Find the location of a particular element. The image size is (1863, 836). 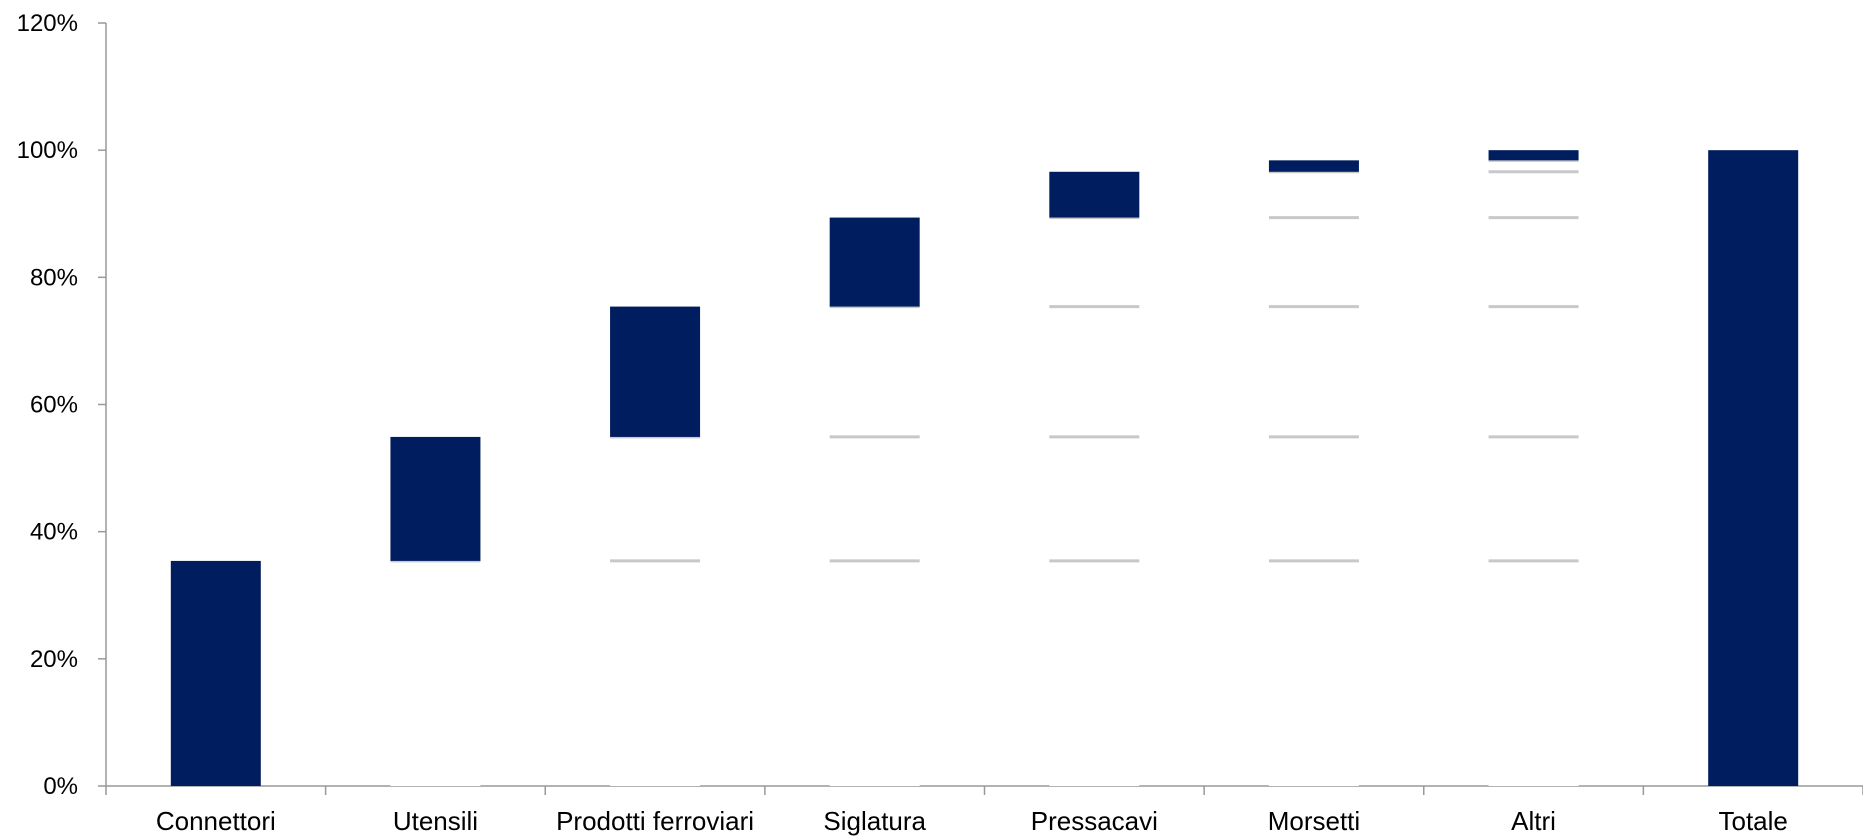

x-tick-label: Siglatura is located at coordinates (874, 821).